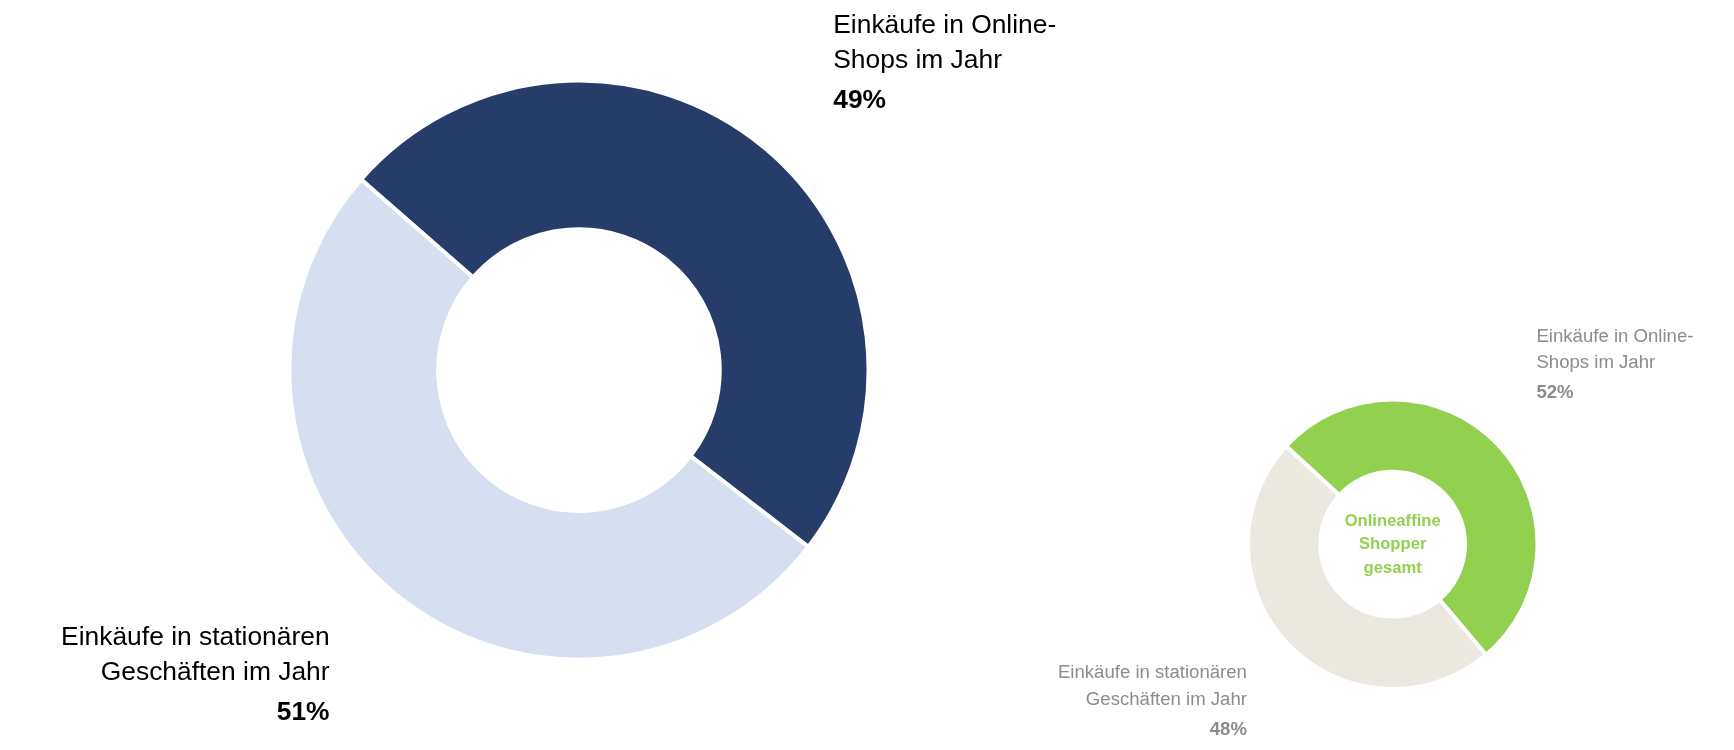  What do you see at coordinates (1555, 392) in the screenshot?
I see `data-label: 52%` at bounding box center [1555, 392].